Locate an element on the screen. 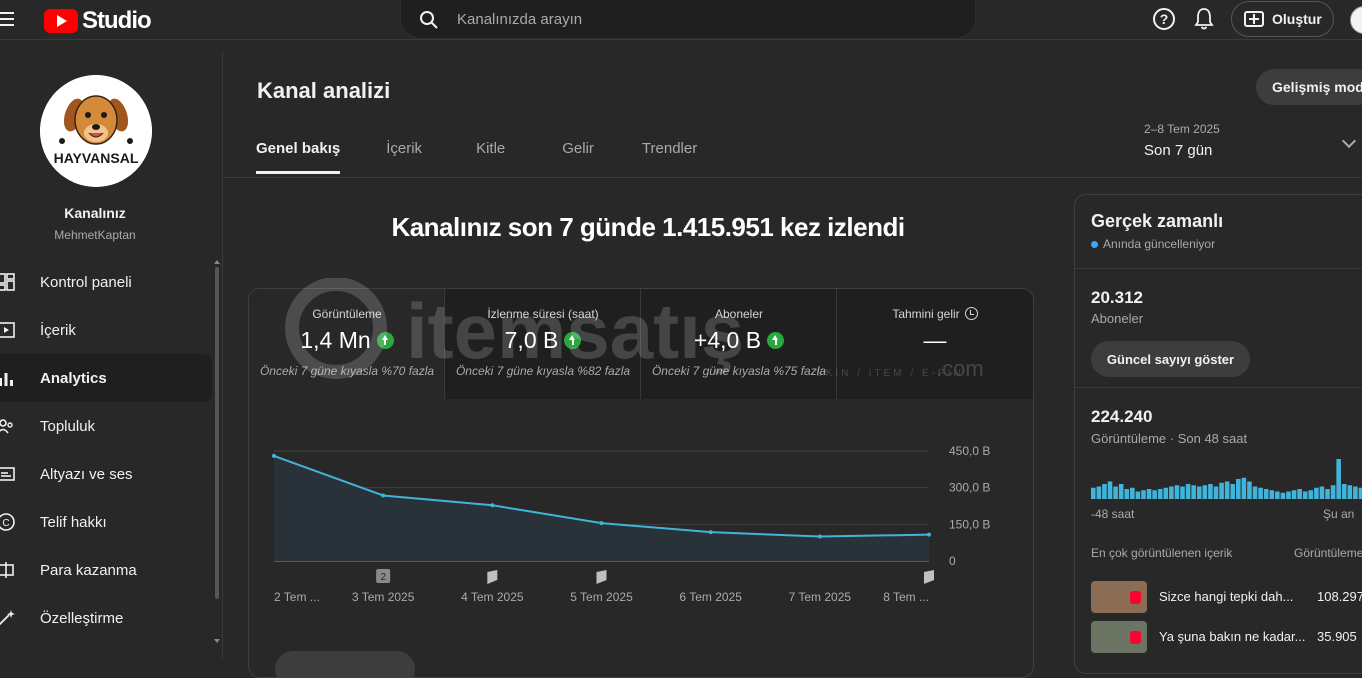 The image size is (1362, 678). see-more-button is located at coordinates (345, 664).